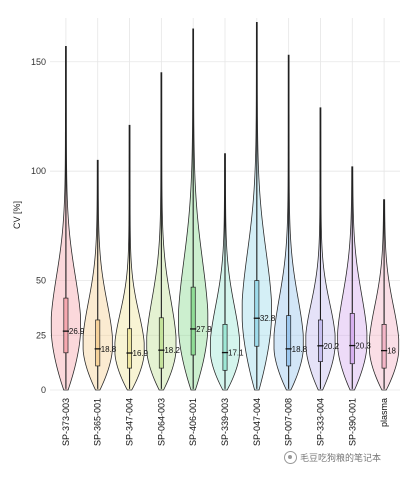 Image resolution: width=407 pixels, height=477 pixels. Describe the element at coordinates (331, 346) in the screenshot. I see `median-label: 20.2` at that location.